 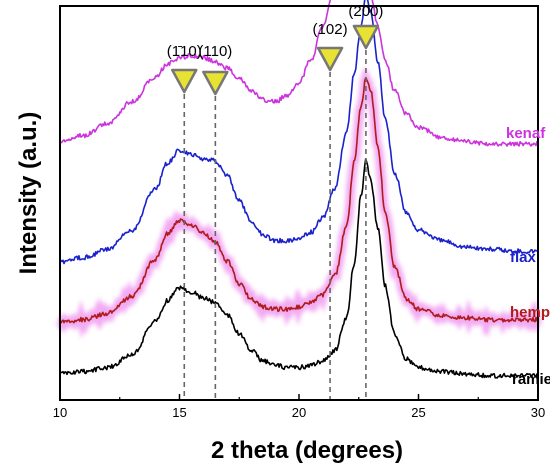 What do you see at coordinates (330, 29) in the screenshot?
I see `peak-label-2: (102)` at bounding box center [330, 29].